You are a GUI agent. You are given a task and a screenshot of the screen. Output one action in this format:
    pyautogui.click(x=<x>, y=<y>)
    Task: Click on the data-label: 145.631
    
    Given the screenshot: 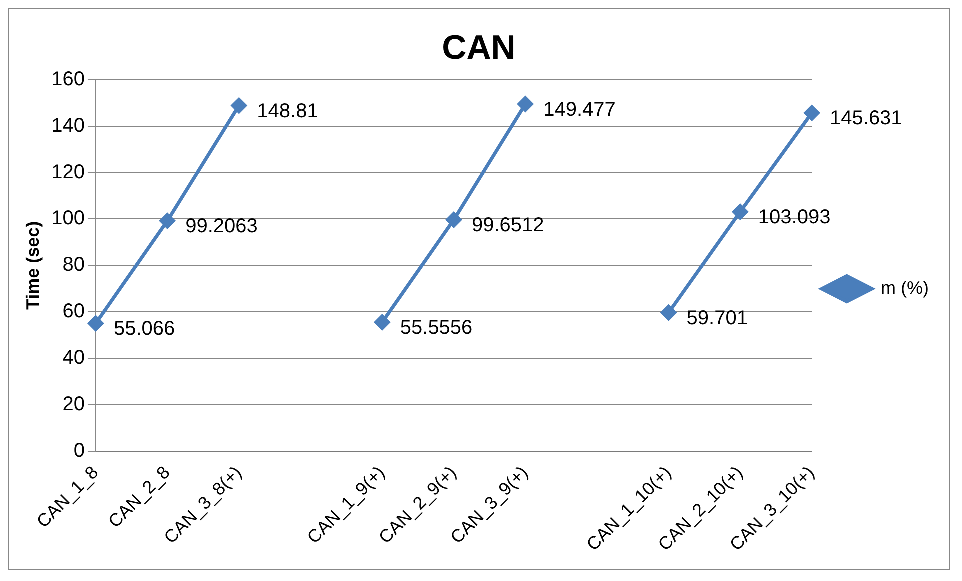 What is the action you would take?
    pyautogui.click(x=866, y=119)
    